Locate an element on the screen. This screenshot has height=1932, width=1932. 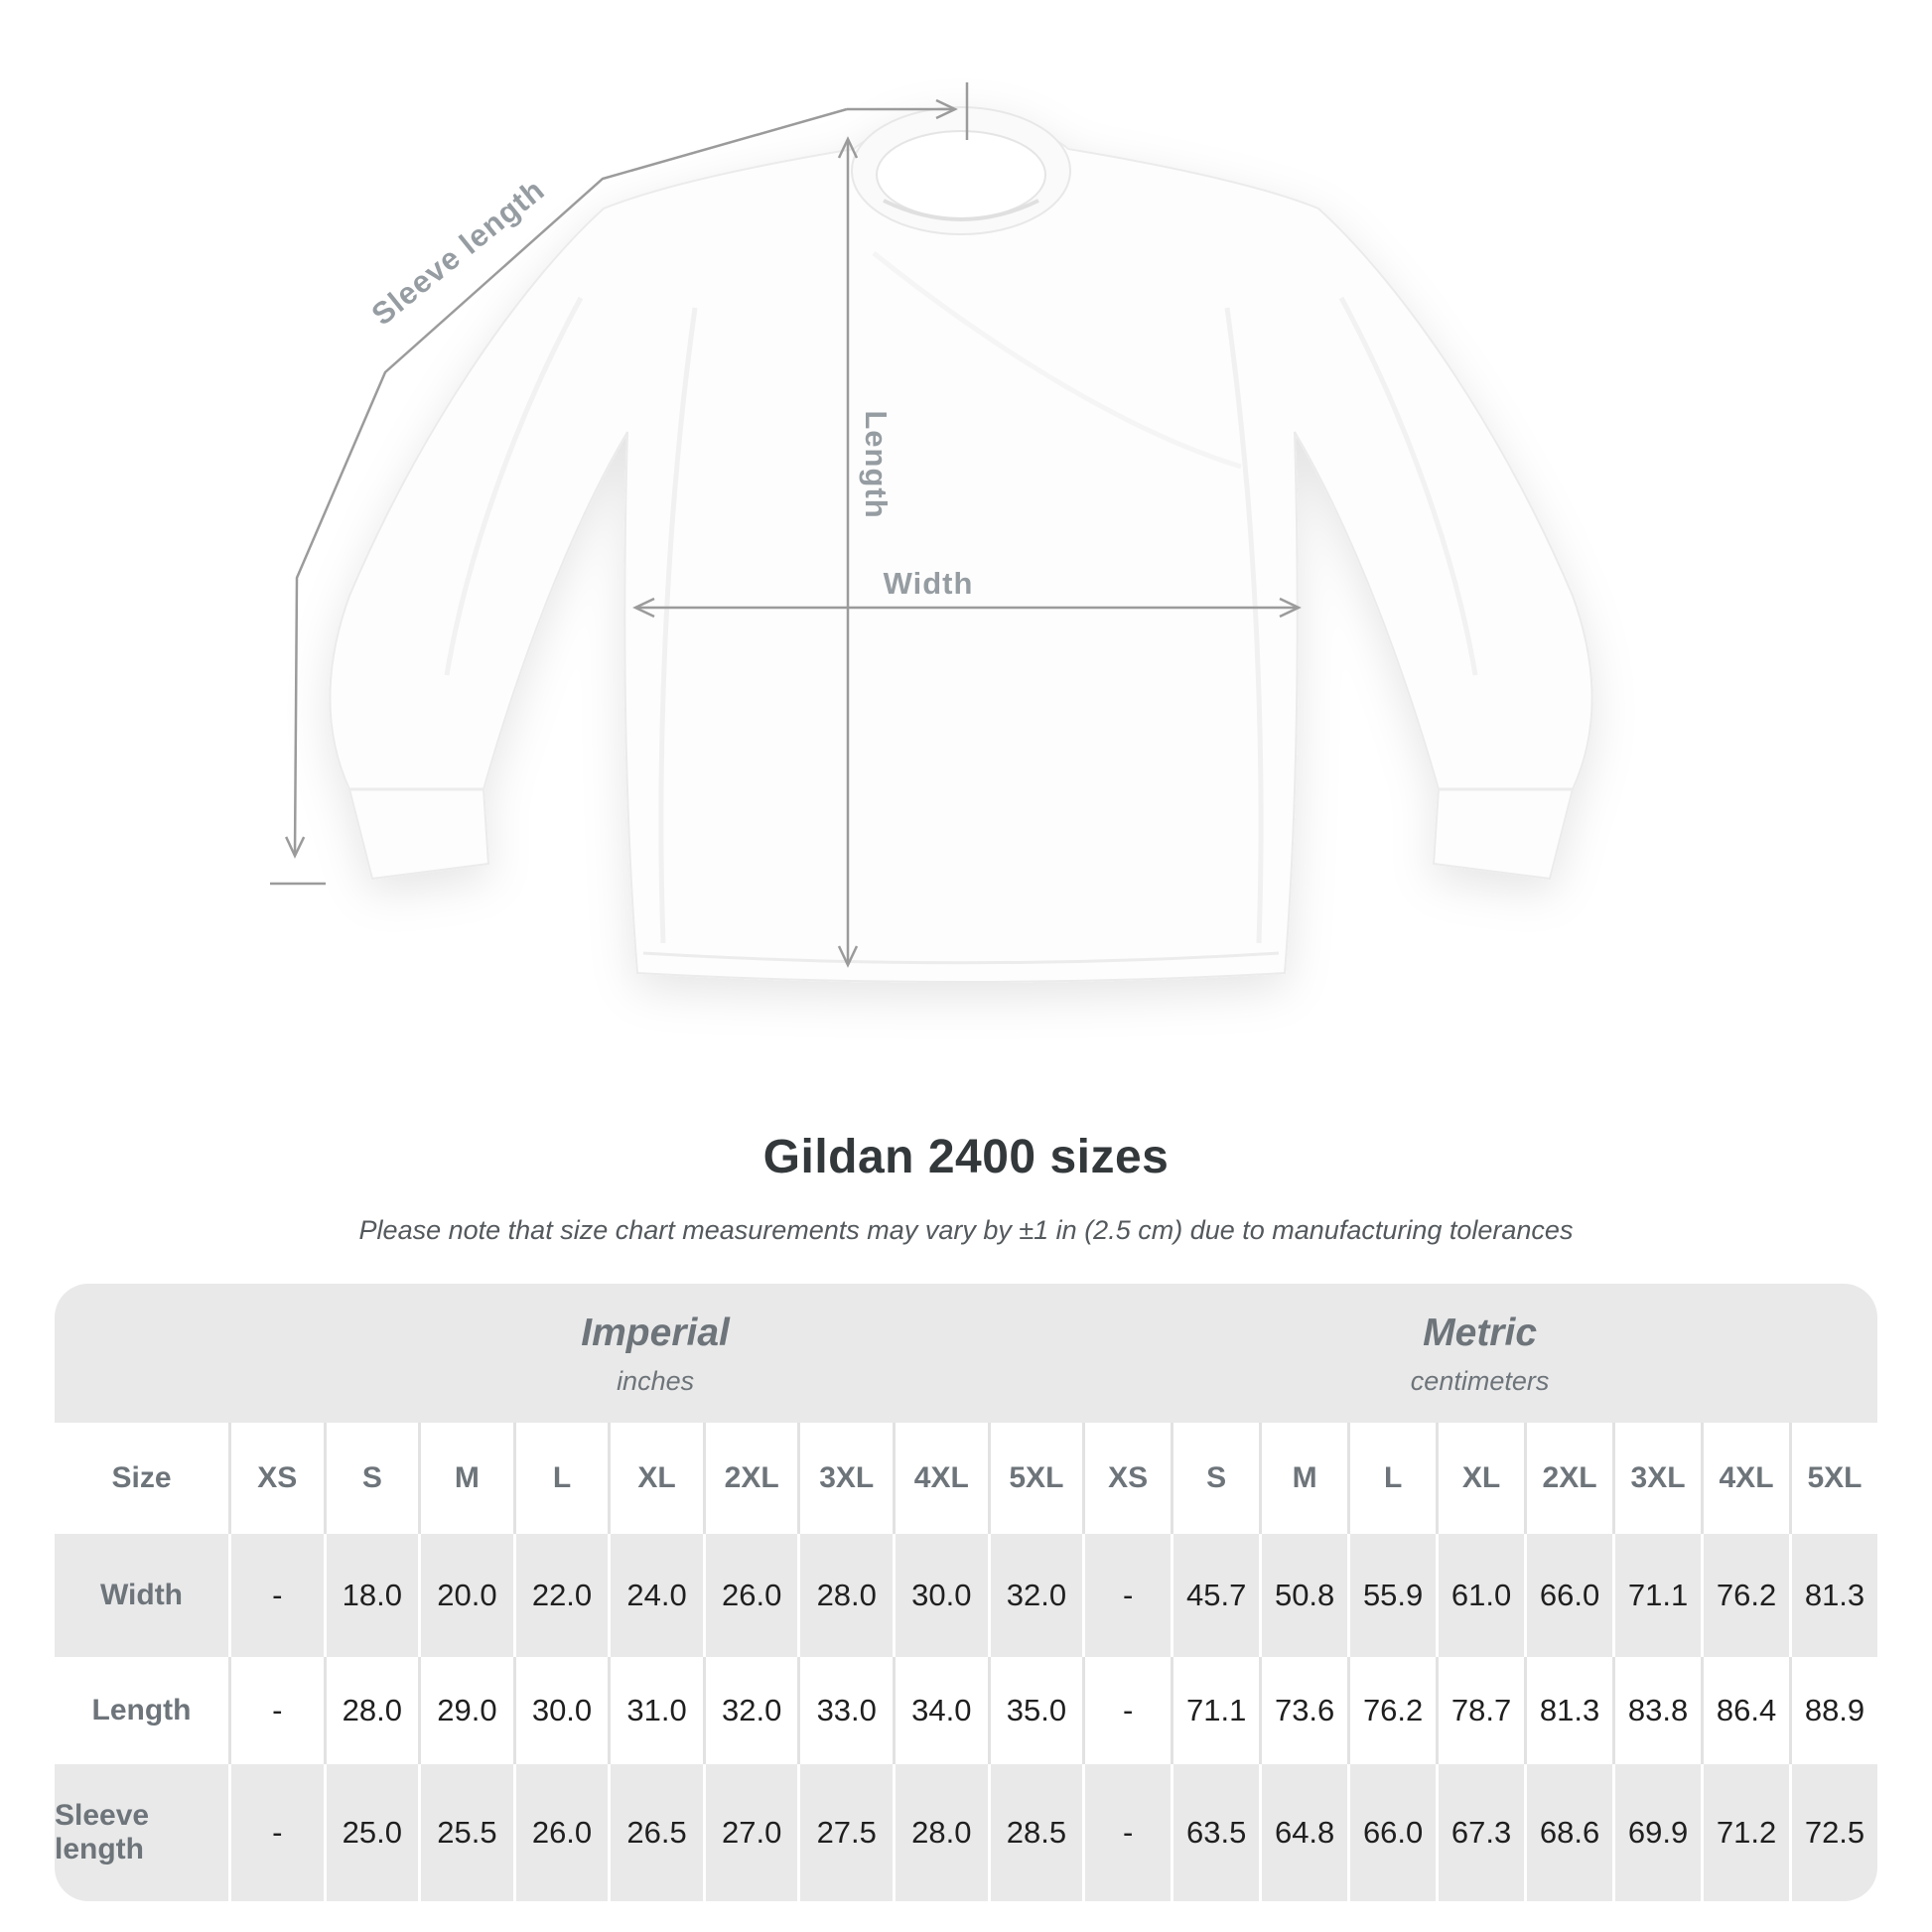
sleeve-imperial-2xl: 27.0 is located at coordinates (750, 1833).